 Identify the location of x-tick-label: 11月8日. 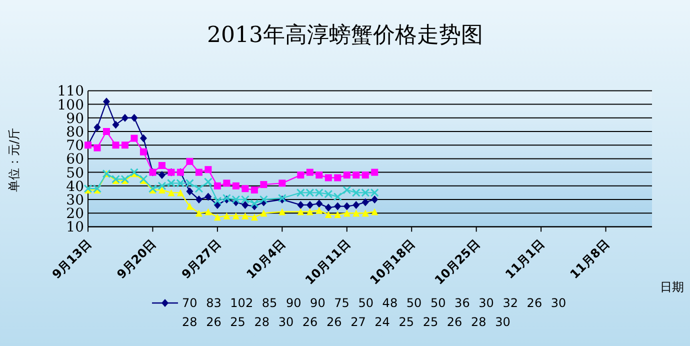
(589, 259).